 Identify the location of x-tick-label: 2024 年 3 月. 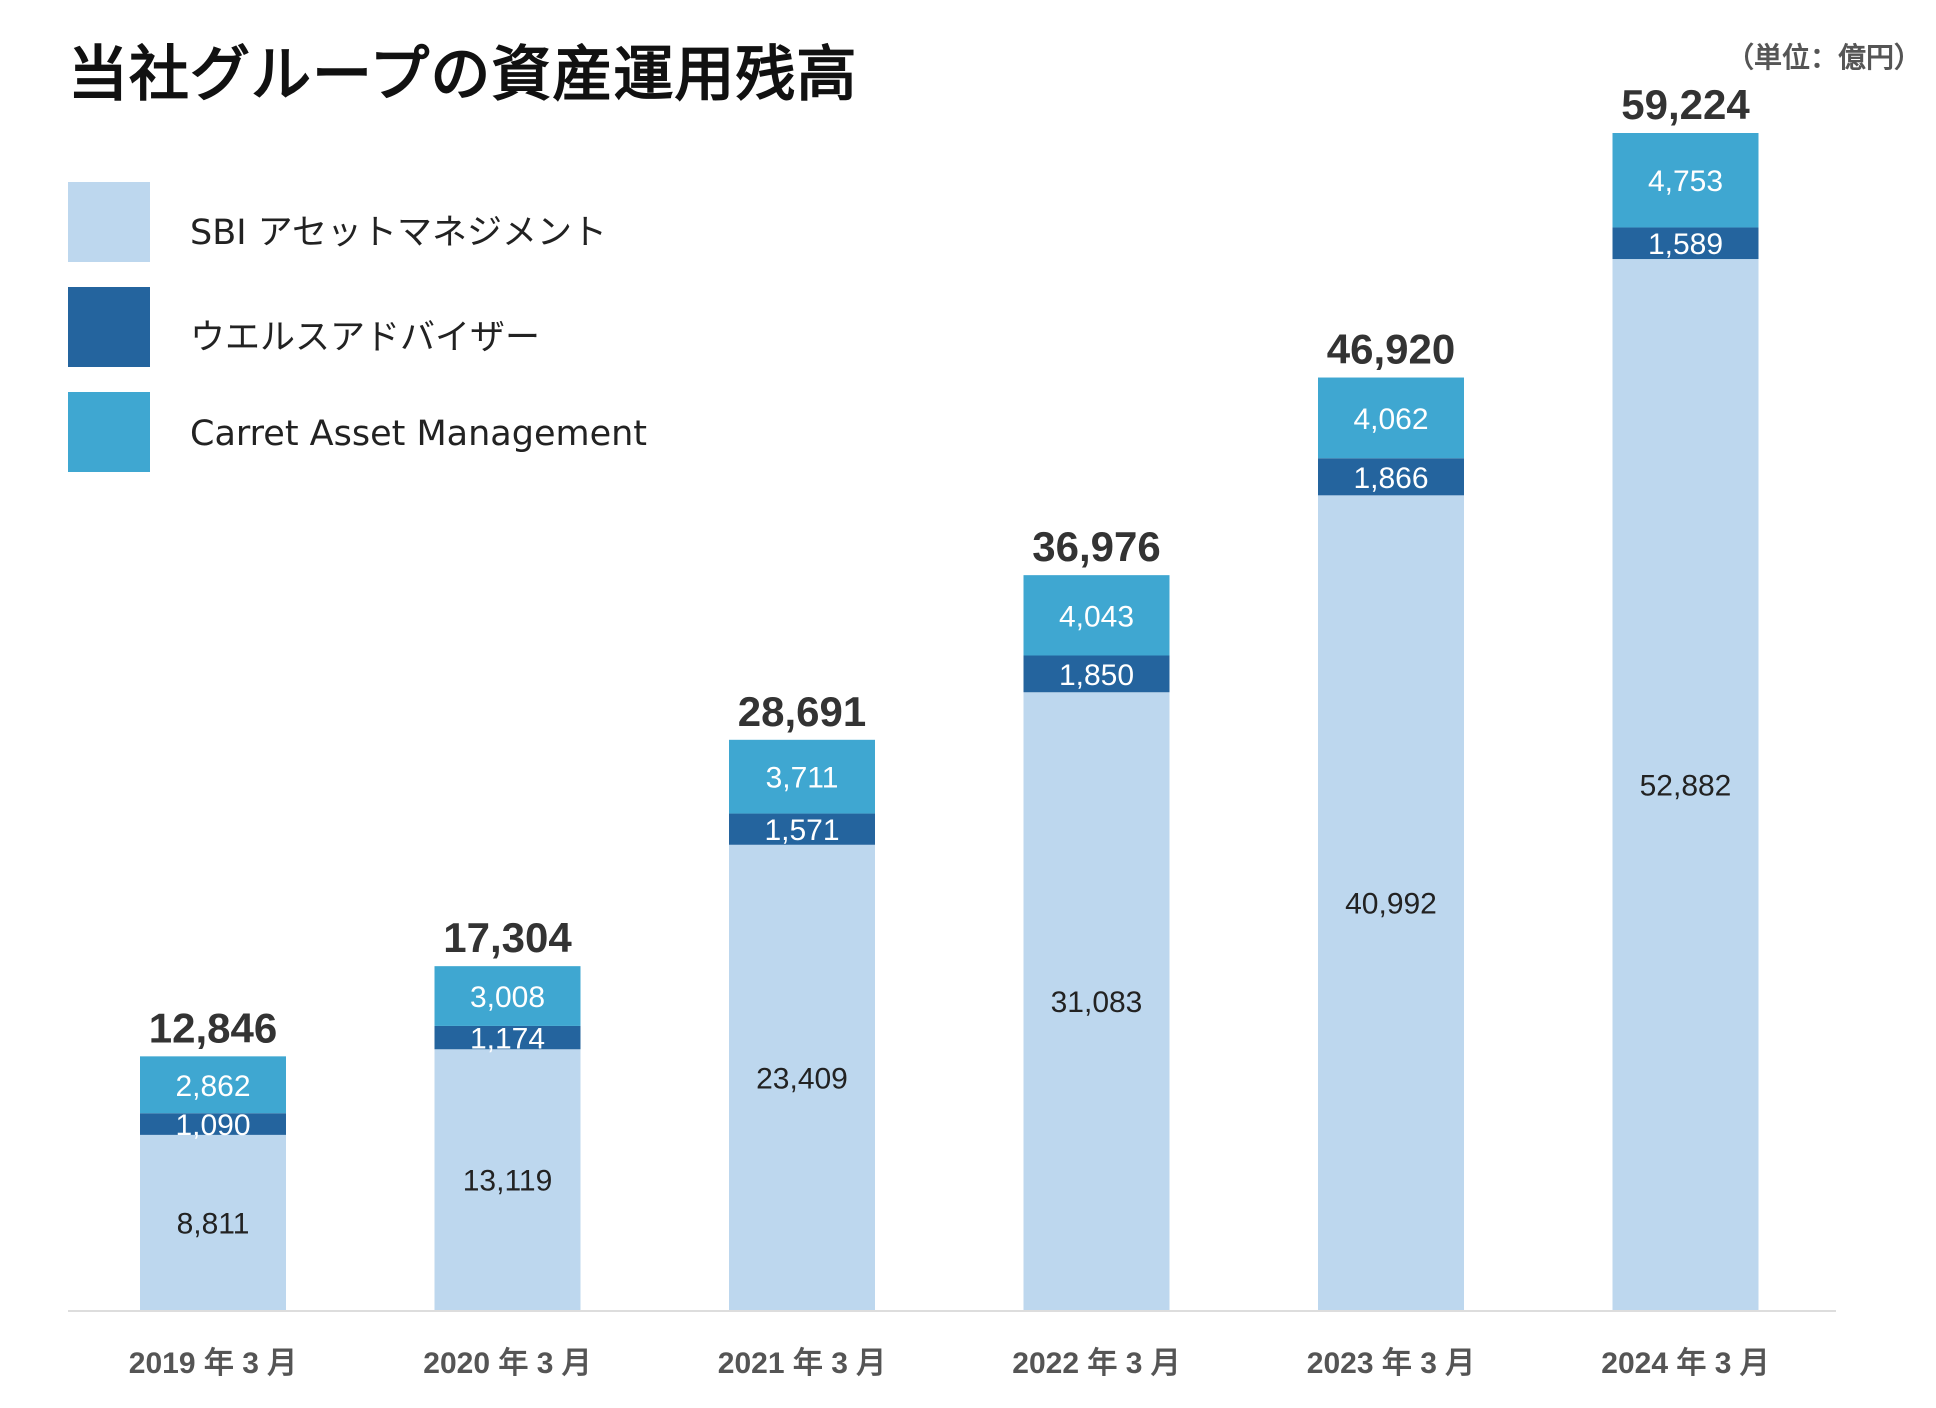
(1685, 1363).